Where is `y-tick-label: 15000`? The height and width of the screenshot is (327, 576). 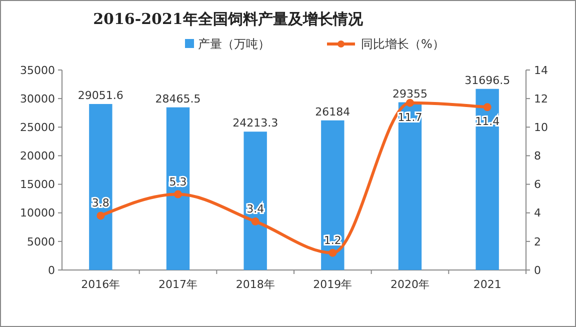
y-tick-label: 15000 is located at coordinates (37, 185).